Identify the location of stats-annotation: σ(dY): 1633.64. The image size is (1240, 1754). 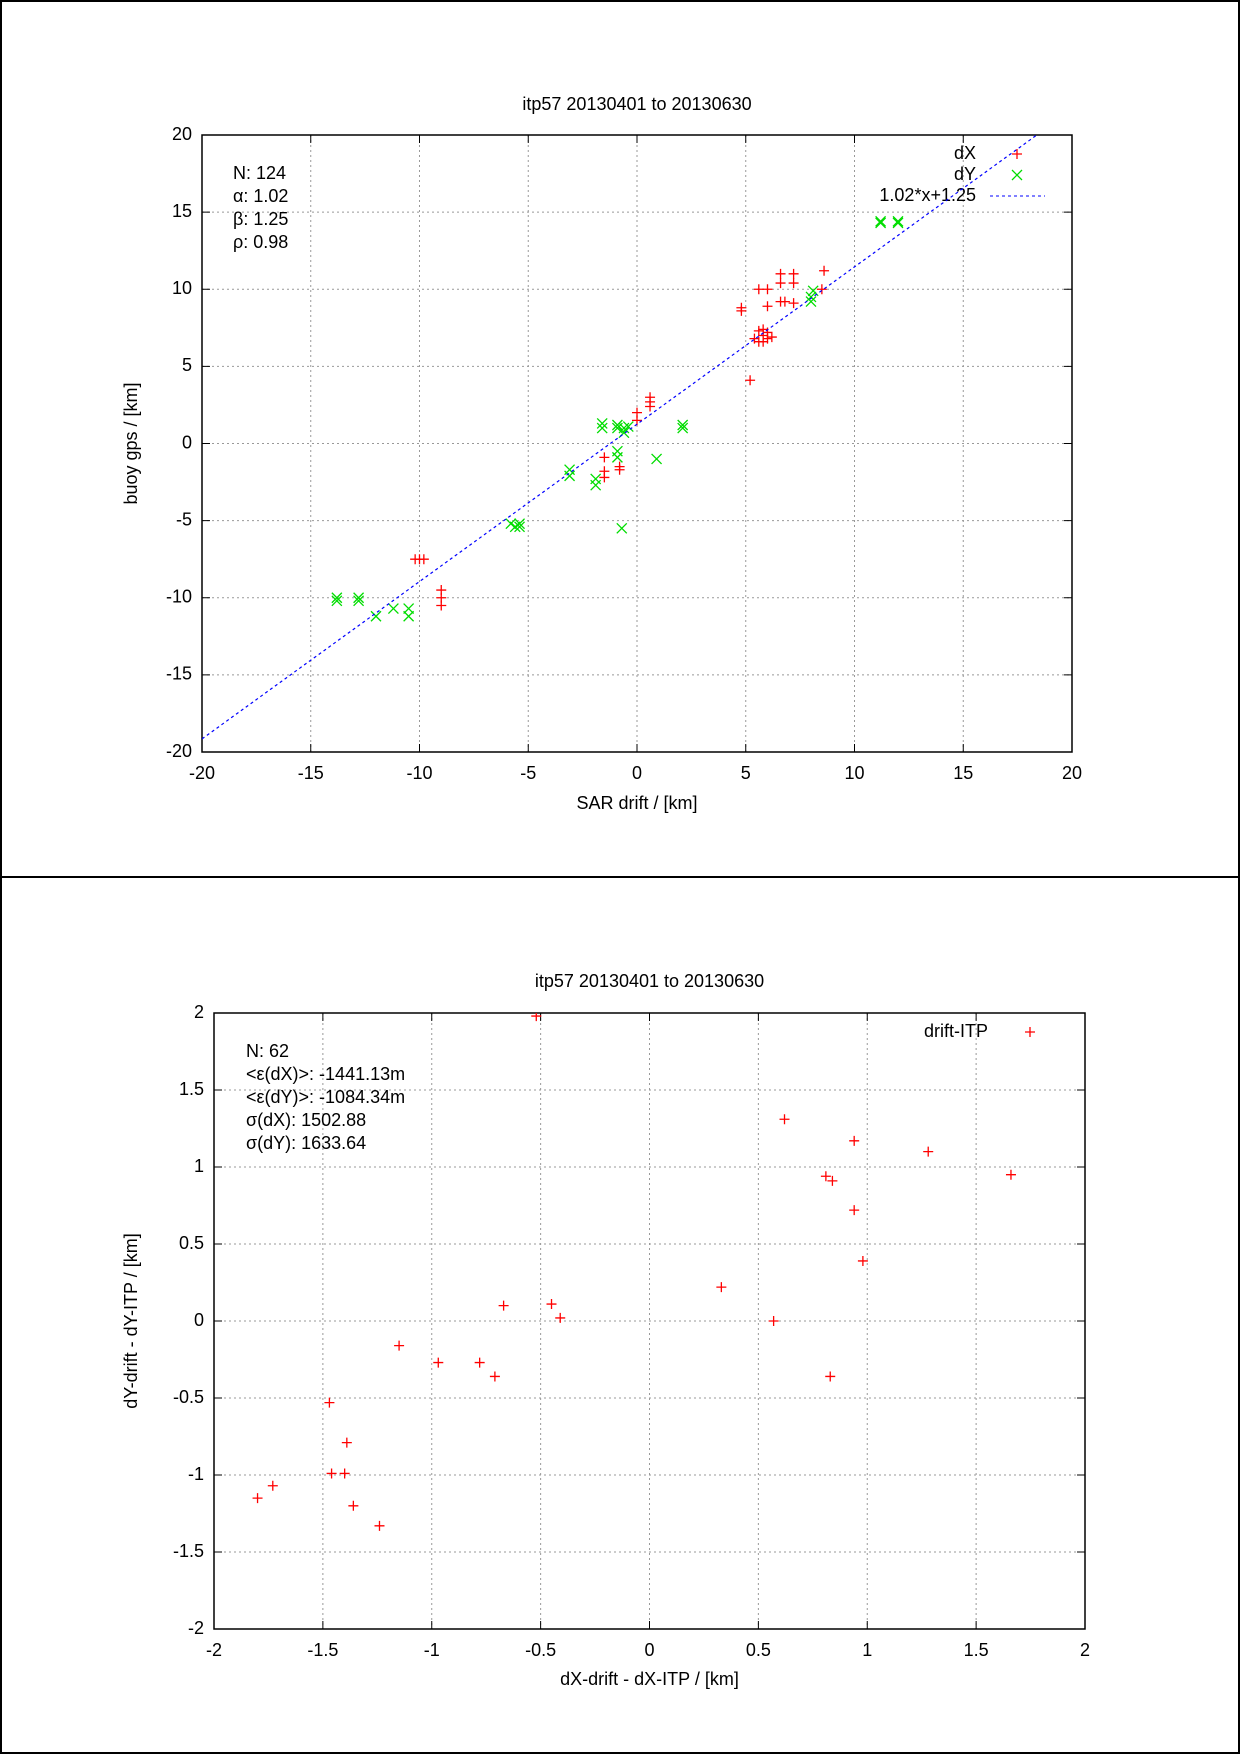
(306, 1143).